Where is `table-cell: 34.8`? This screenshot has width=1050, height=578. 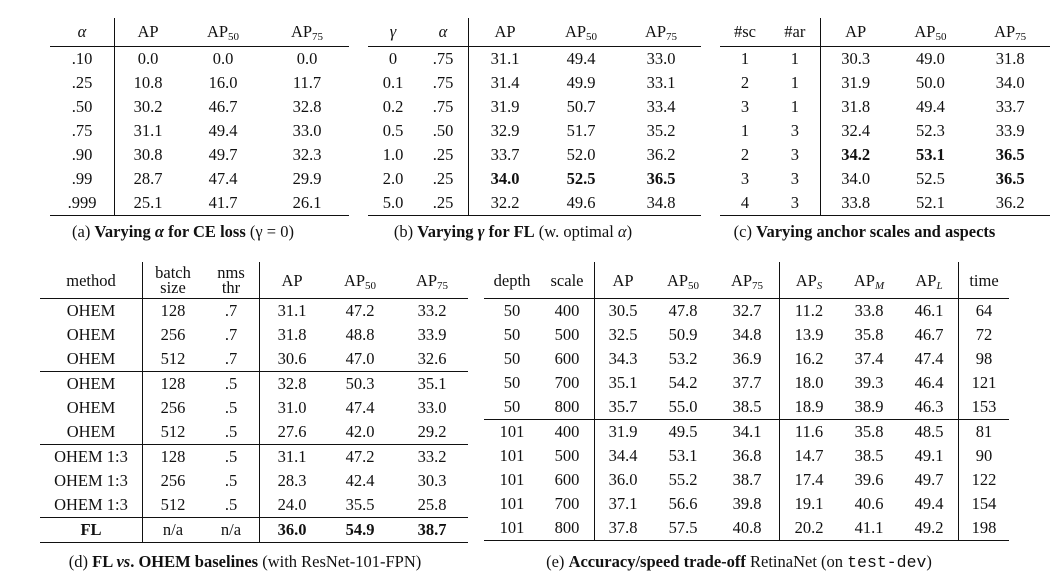
table-cell: 34.8 is located at coordinates (747, 335).